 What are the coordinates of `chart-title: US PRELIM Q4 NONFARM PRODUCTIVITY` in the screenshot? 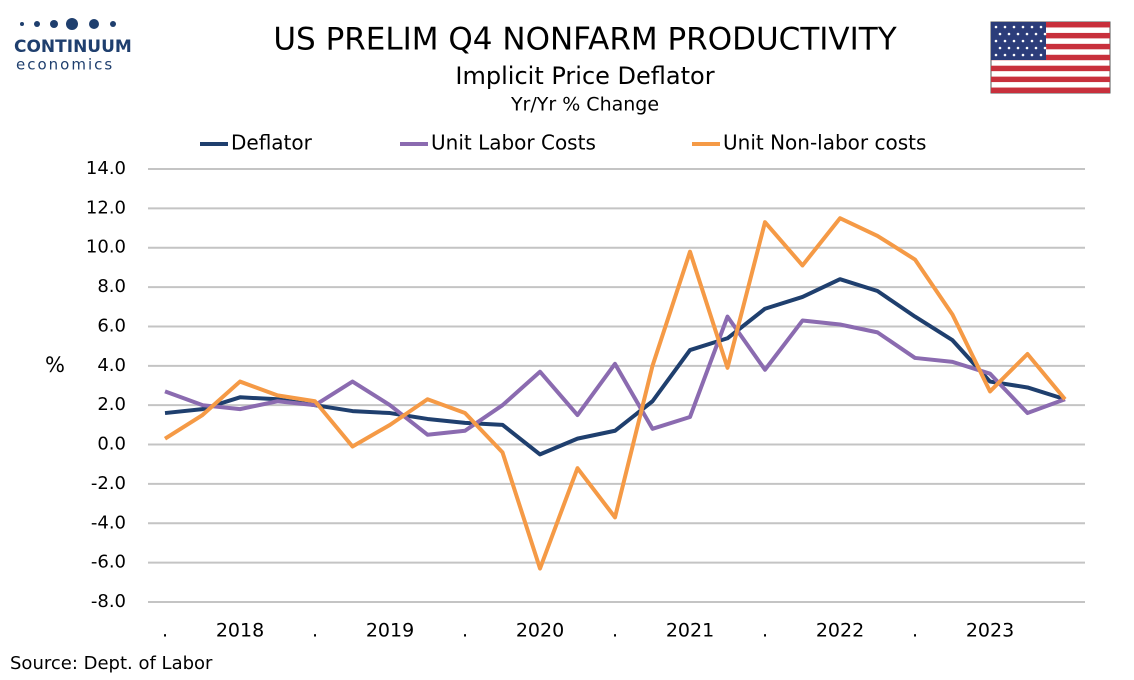 It's located at (584, 40).